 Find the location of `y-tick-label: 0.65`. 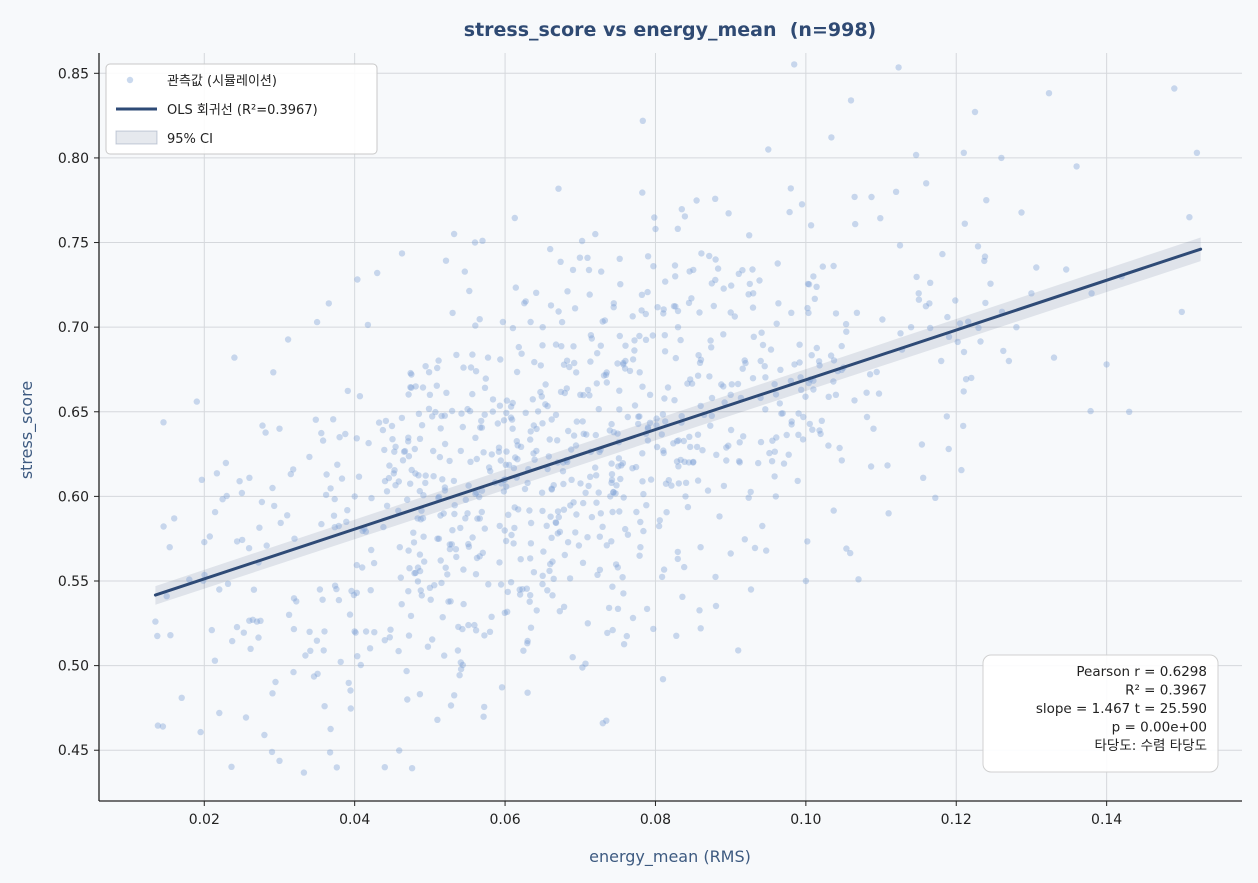

y-tick-label: 0.65 is located at coordinates (73, 413).